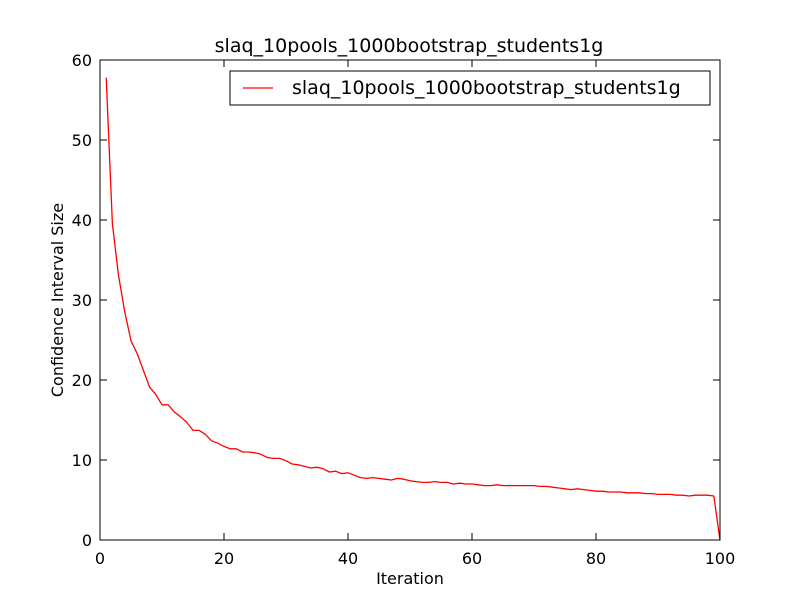  Describe the element at coordinates (82, 380) in the screenshot. I see `y-tick-label: 20` at that location.